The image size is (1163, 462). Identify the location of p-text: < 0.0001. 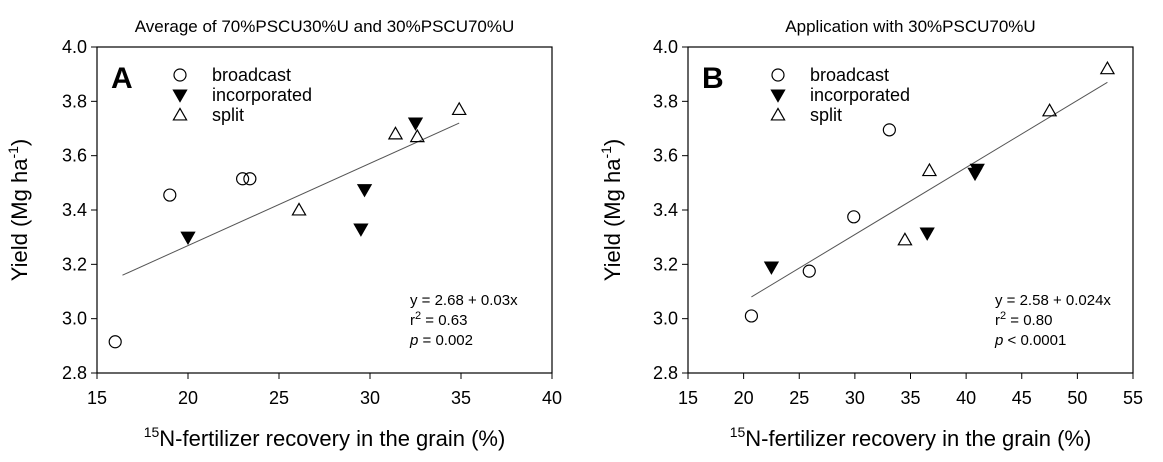
(1034, 340).